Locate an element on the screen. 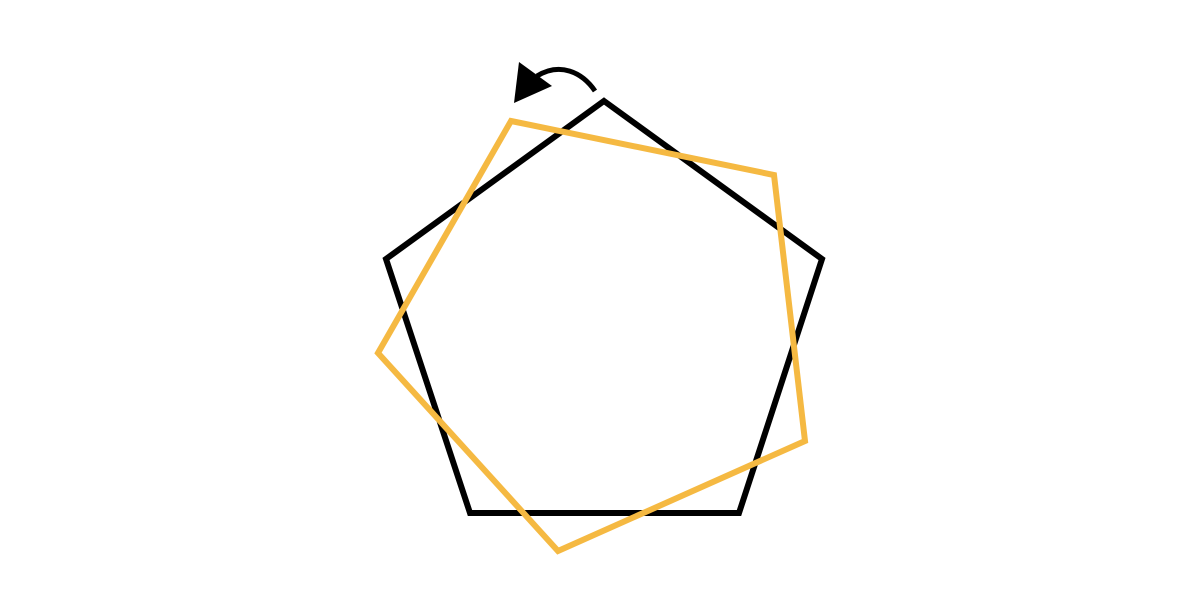 The height and width of the screenshot is (614, 1200). rotation-arrow-arc is located at coordinates (566, 79).